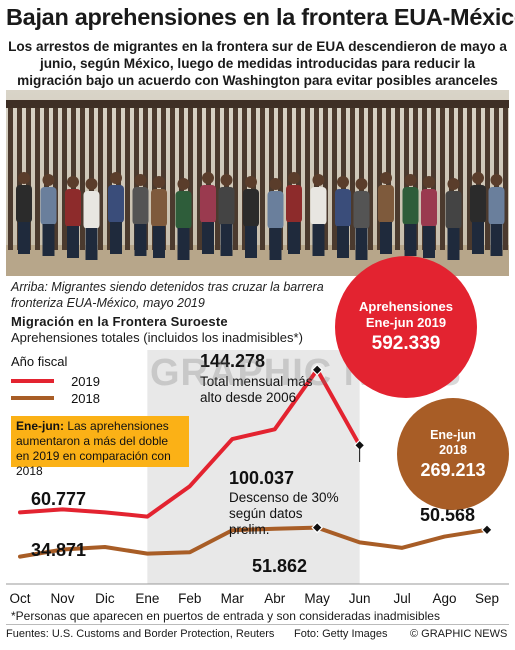 The height and width of the screenshot is (650, 515). Describe the element at coordinates (105, 598) in the screenshot. I see `x-tick-label: Dic` at that location.